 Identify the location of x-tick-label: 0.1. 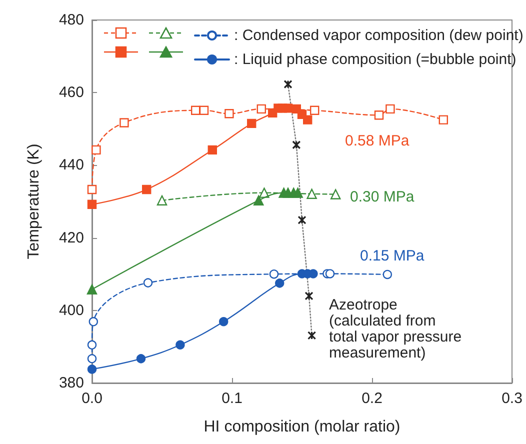
(232, 398).